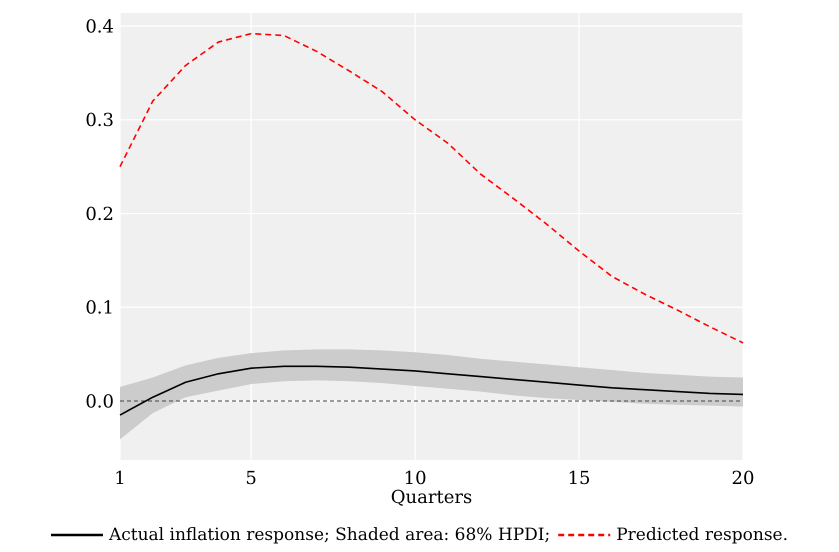 The image size is (839, 552). Describe the element at coordinates (329, 535) in the screenshot. I see `legend-label: Actual inflation response; Shaded area: 68% HPDI;` at that location.